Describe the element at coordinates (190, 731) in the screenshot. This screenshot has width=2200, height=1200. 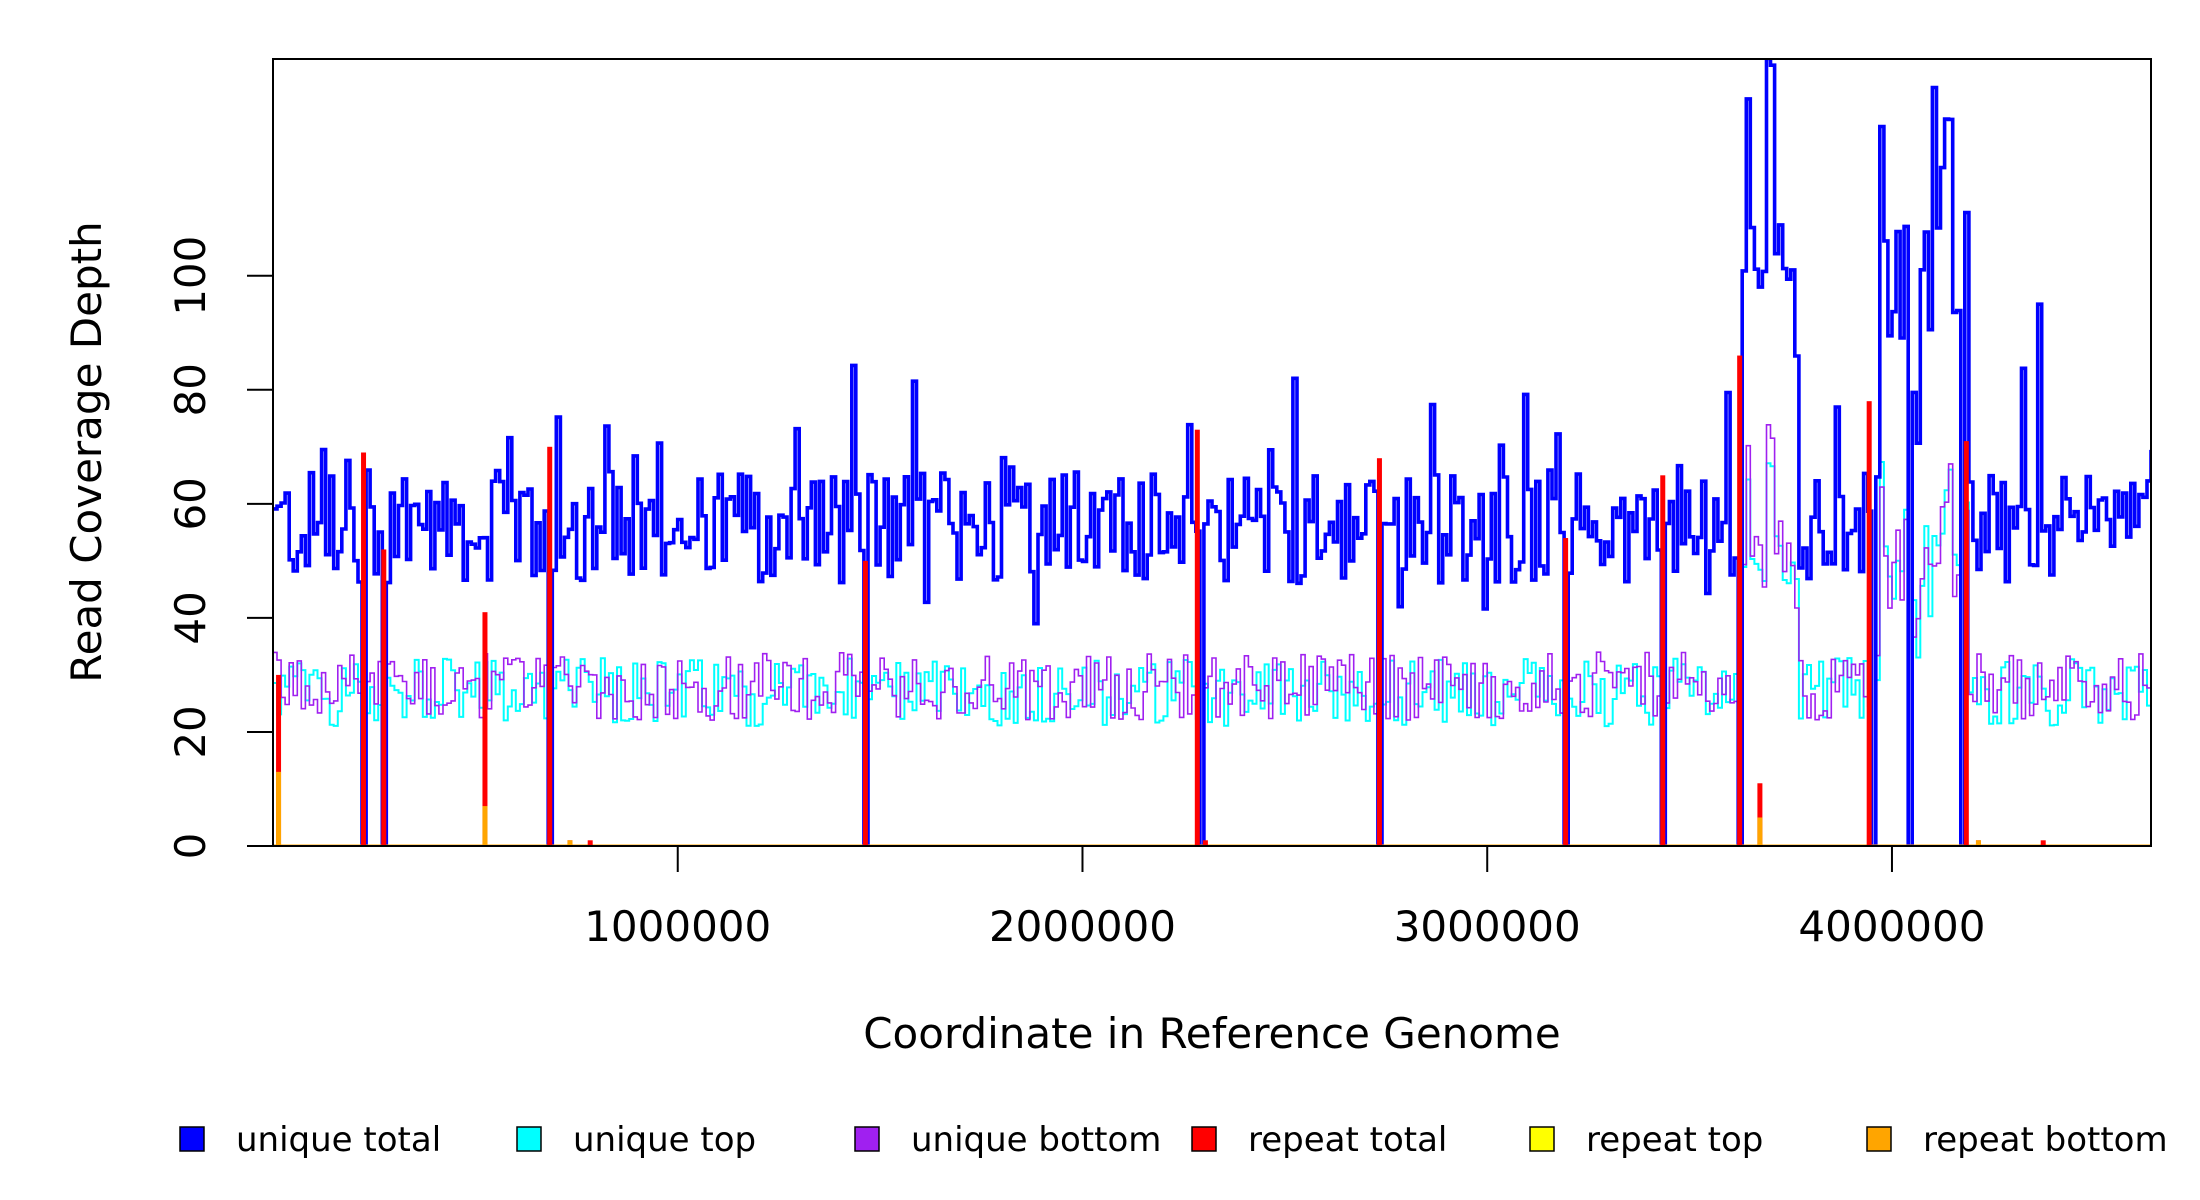
I see `y-tick-label: 20` at that location.